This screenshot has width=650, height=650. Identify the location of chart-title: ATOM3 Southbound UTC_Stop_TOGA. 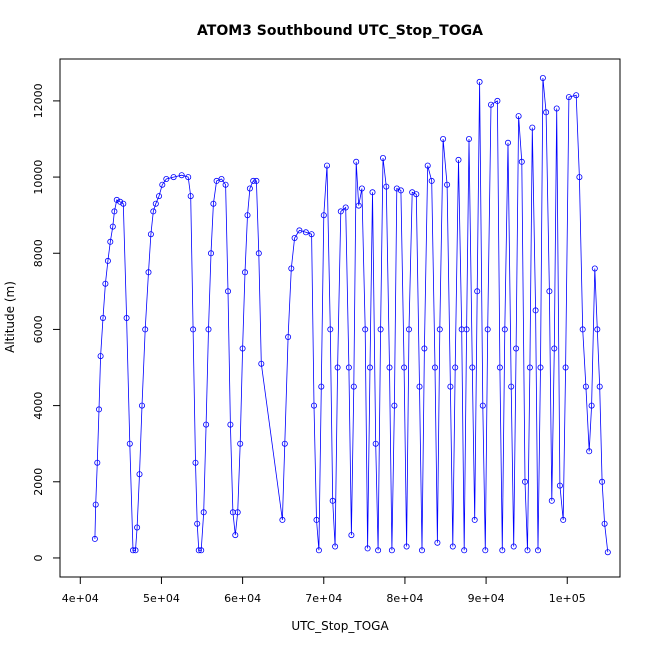
(340, 31).